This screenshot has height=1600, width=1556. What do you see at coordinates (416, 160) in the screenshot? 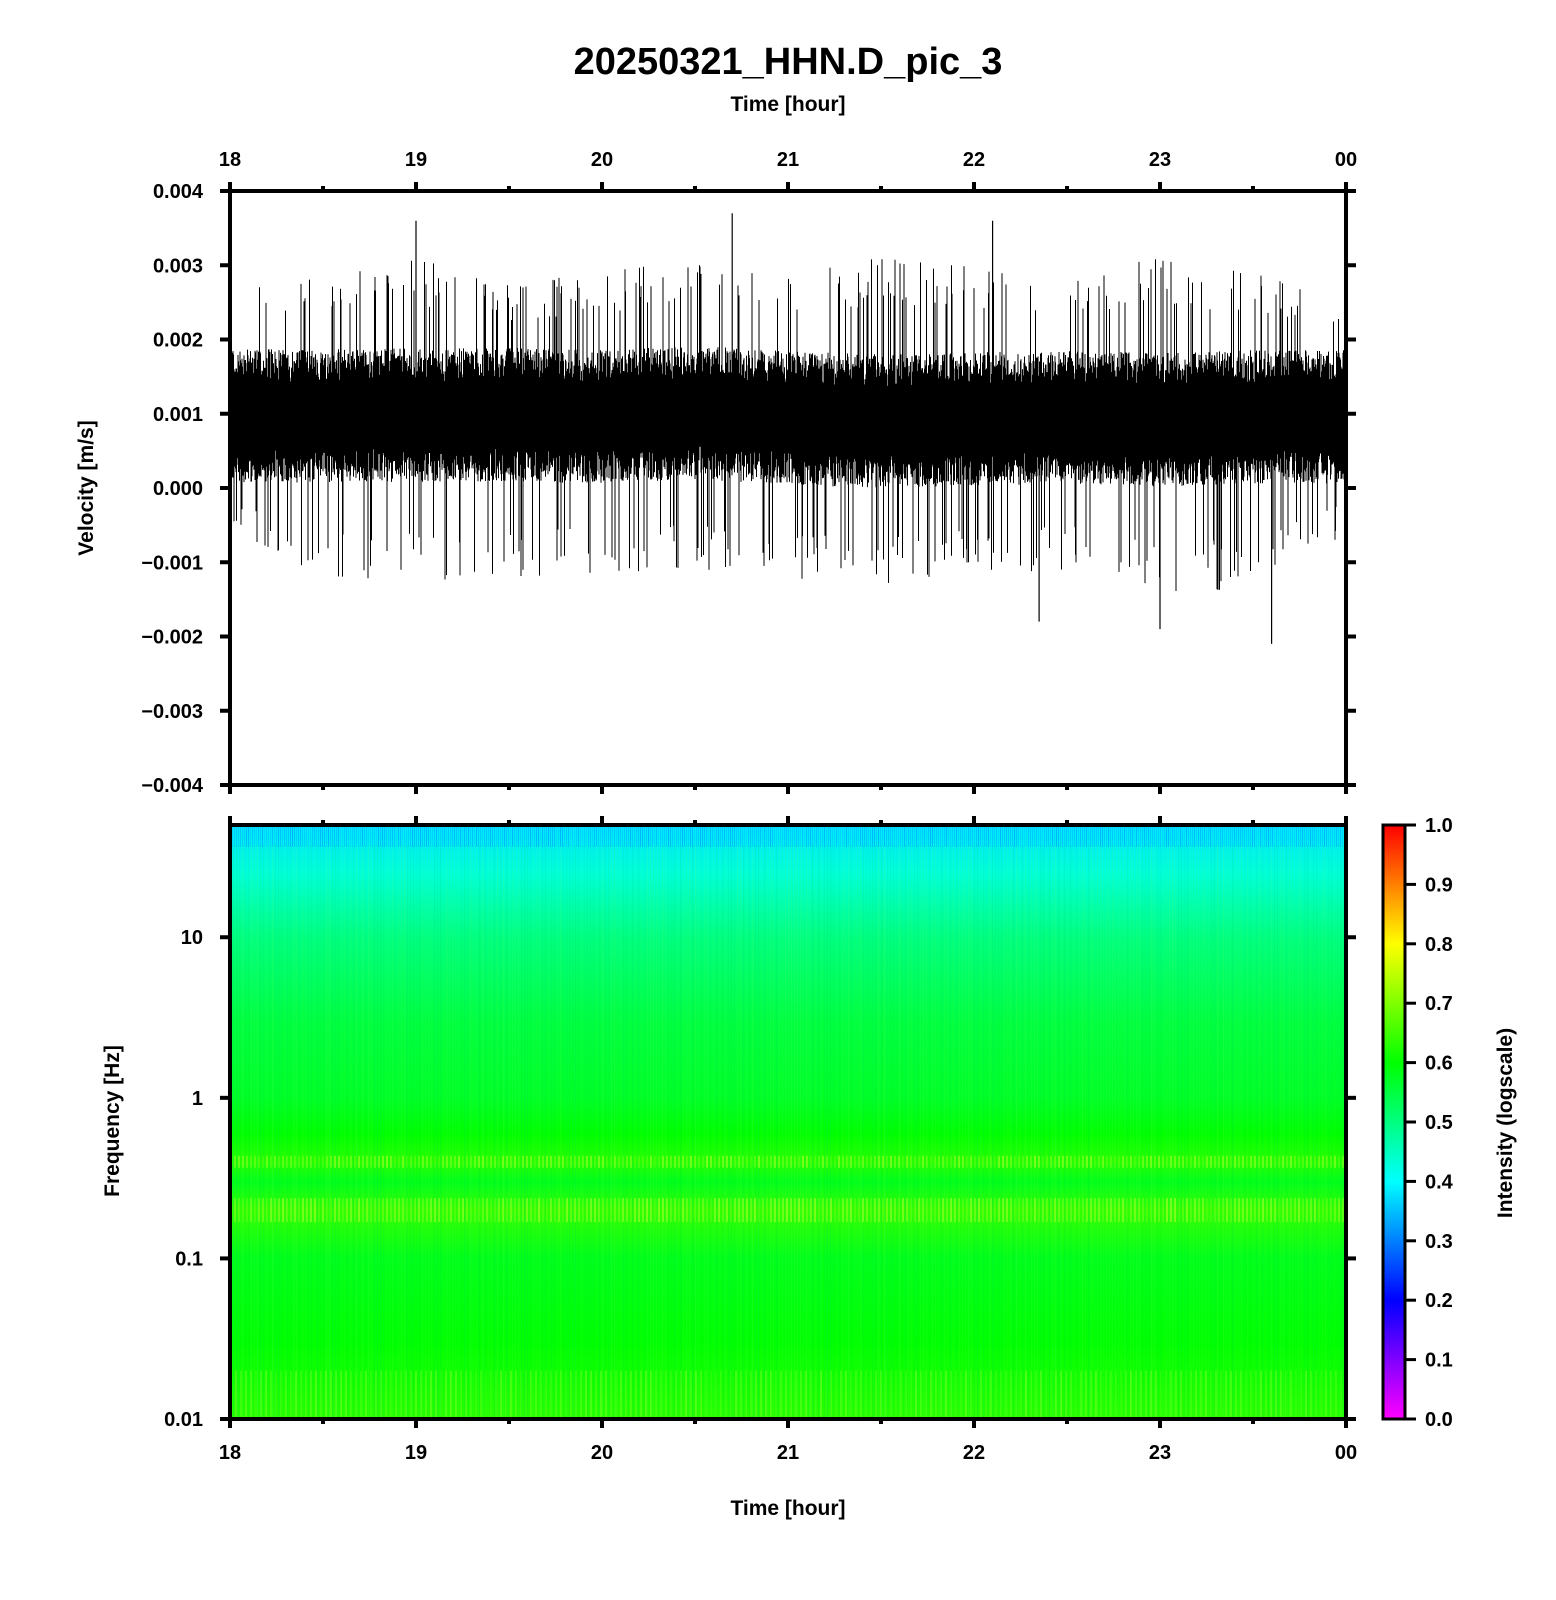
I see `top-x-tick-label: 19` at bounding box center [416, 160].